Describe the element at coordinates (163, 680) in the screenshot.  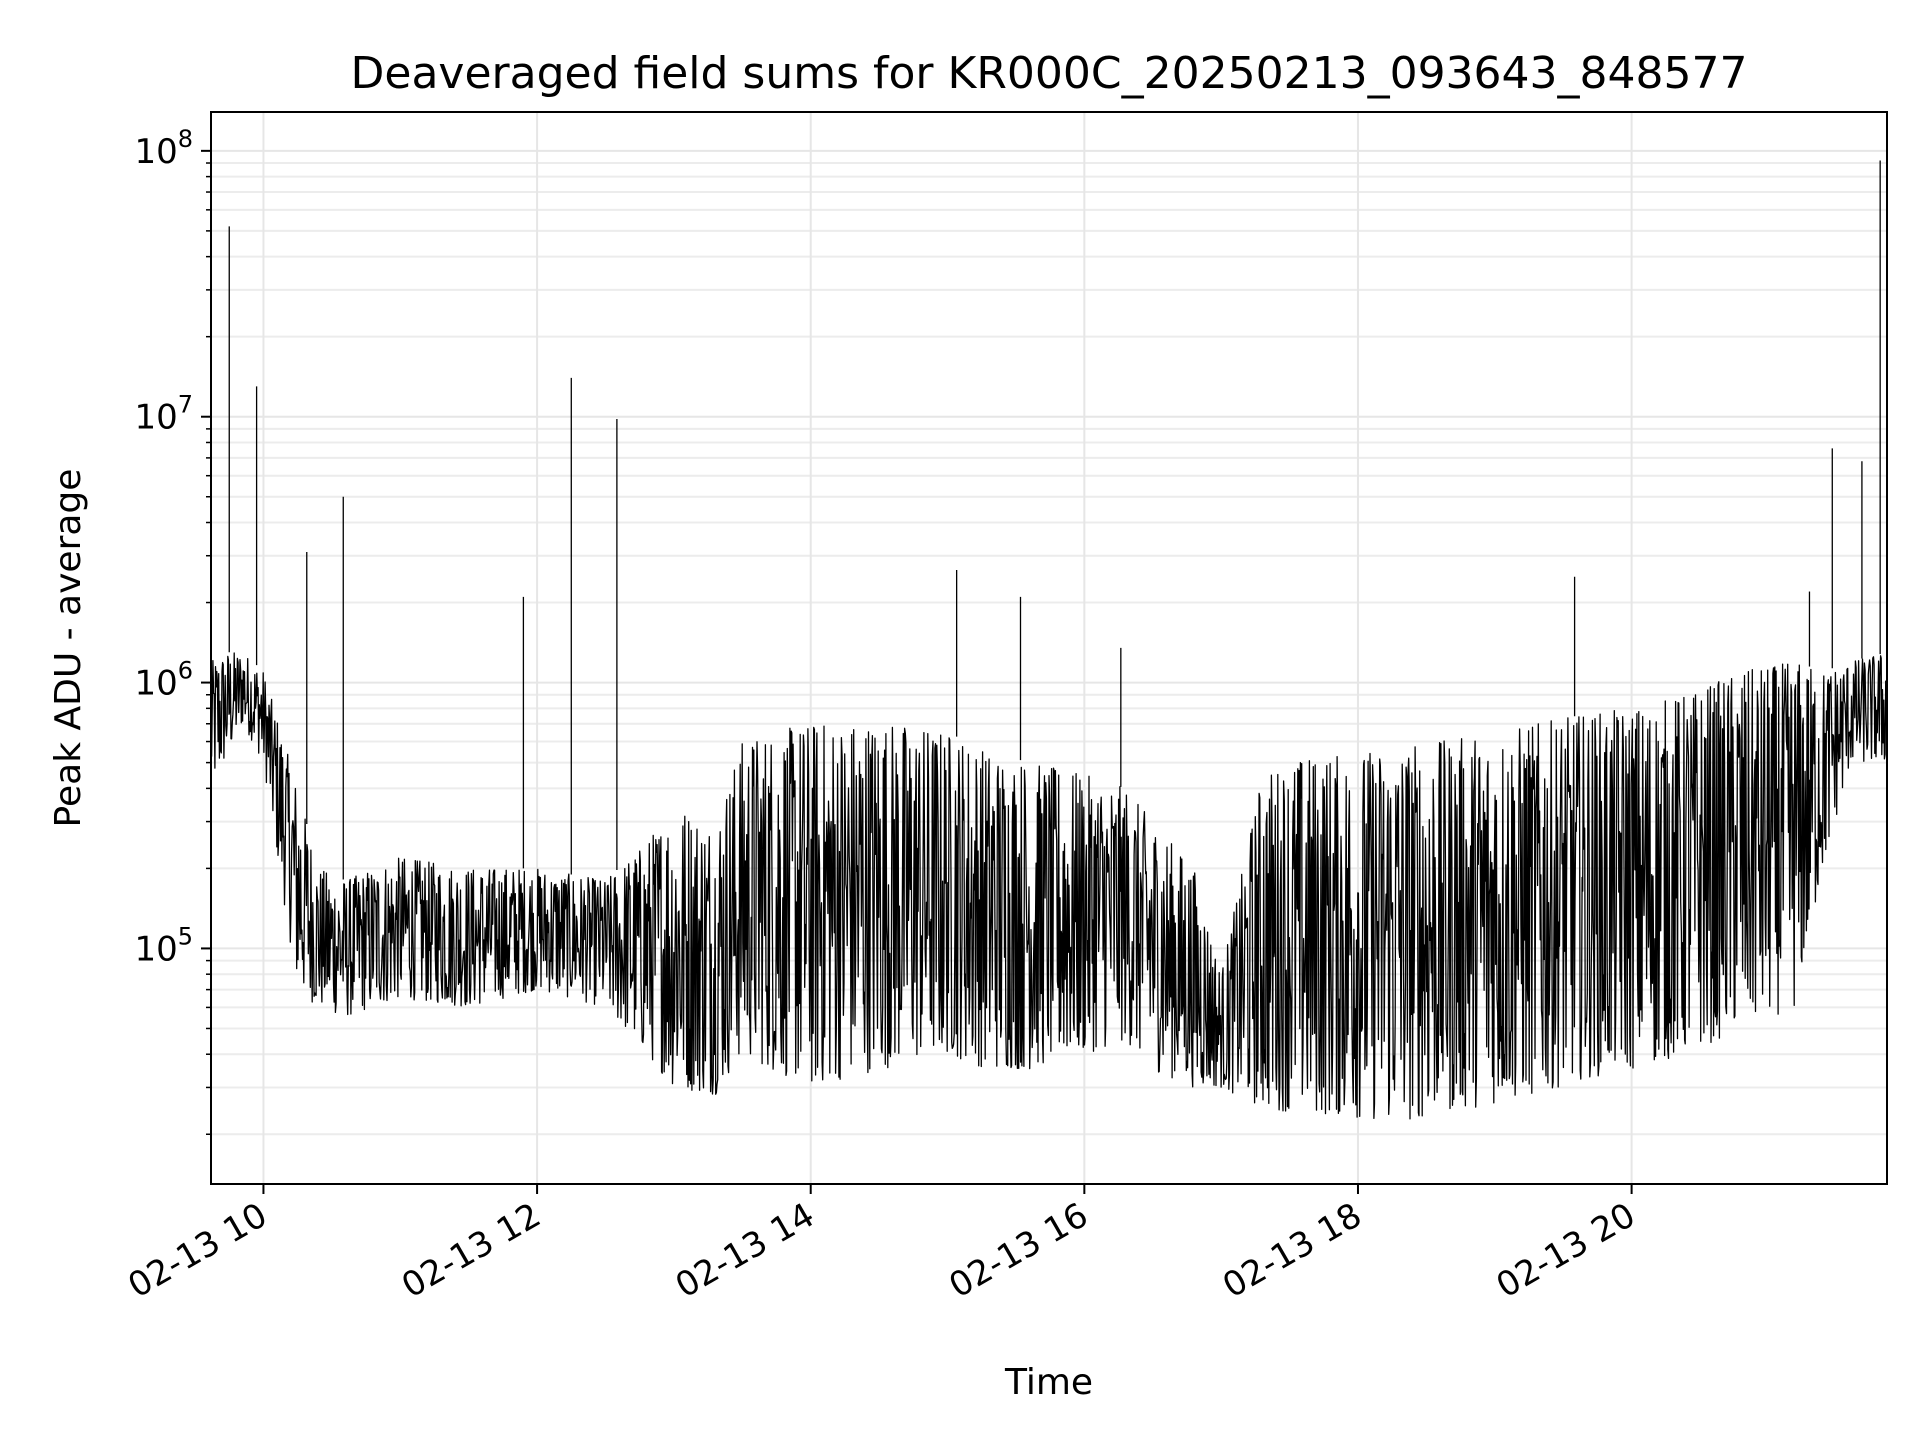
I see `y-tick-label: 10⁶` at that location.